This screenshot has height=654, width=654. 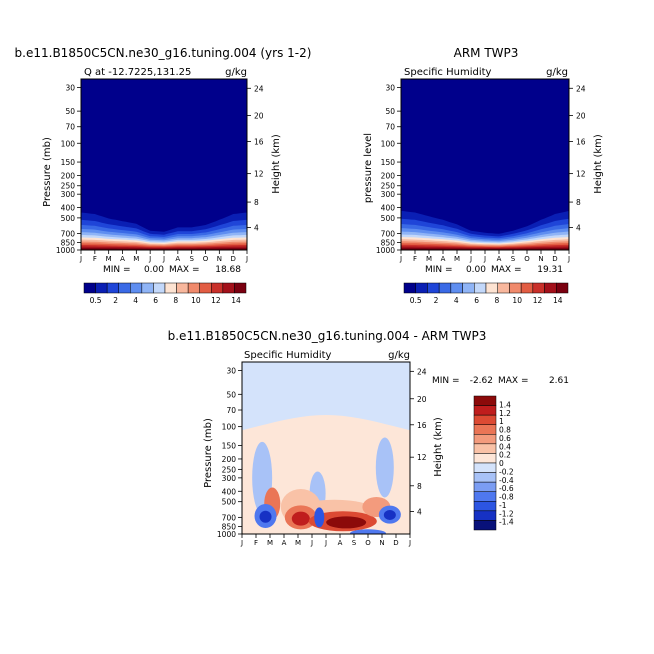 What do you see at coordinates (554, 259) in the screenshot?
I see `month-tick-label: D` at bounding box center [554, 259].